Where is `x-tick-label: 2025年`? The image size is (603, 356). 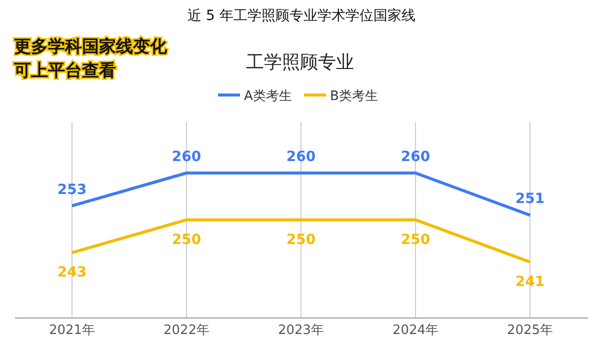 x-tick-label: 2025年 is located at coordinates (530, 330).